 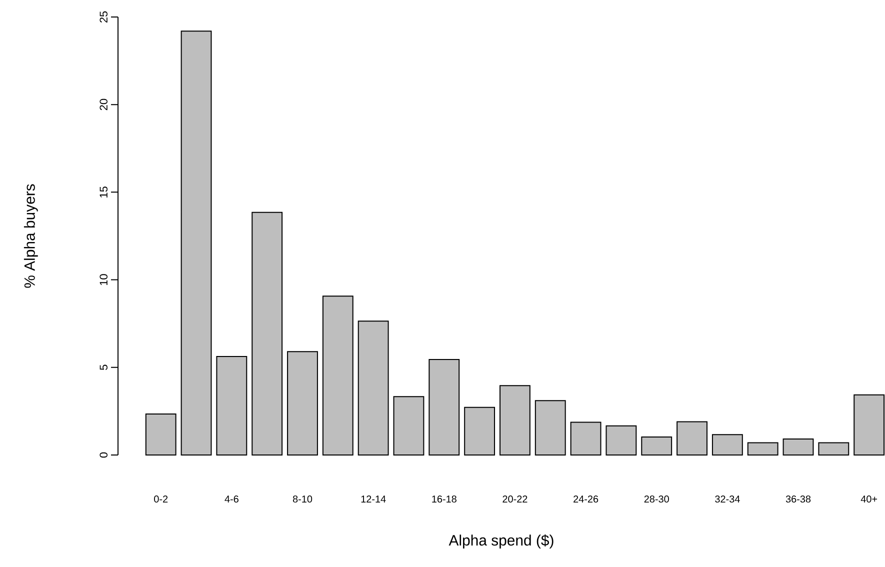 What do you see at coordinates (104, 367) in the screenshot?
I see `y-tick-label: 5` at bounding box center [104, 367].